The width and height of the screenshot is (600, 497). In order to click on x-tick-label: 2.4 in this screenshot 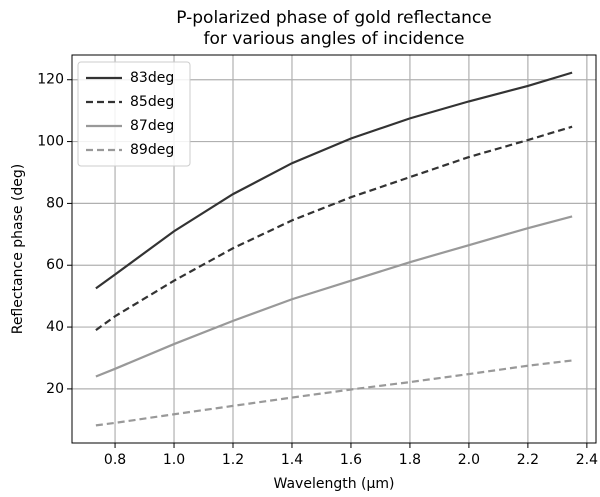, I will do `click(587, 460)`.